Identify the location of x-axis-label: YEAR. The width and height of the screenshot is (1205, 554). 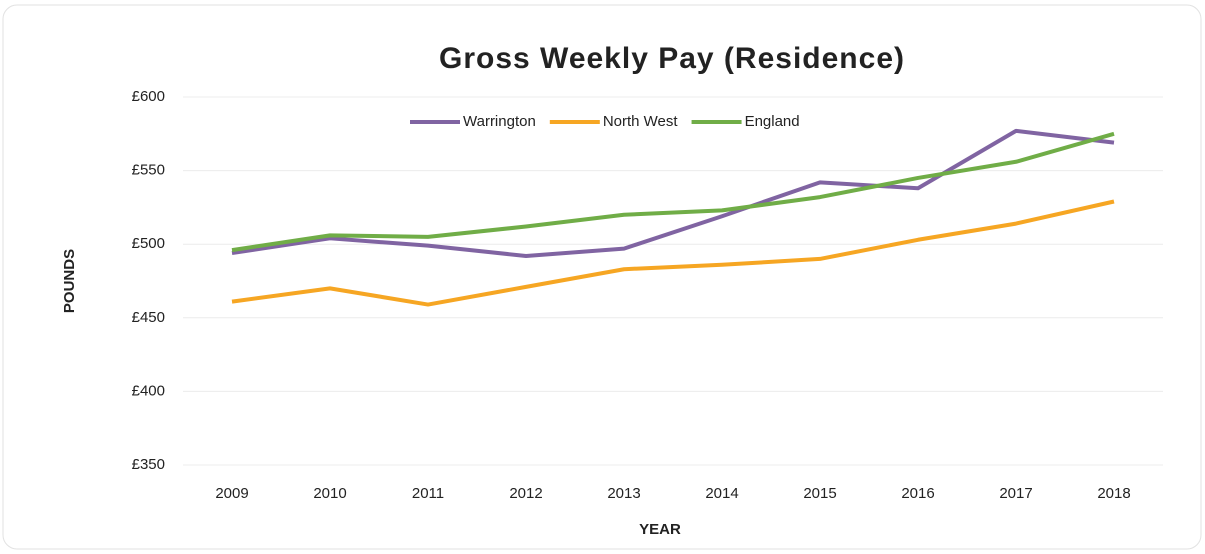
(660, 529).